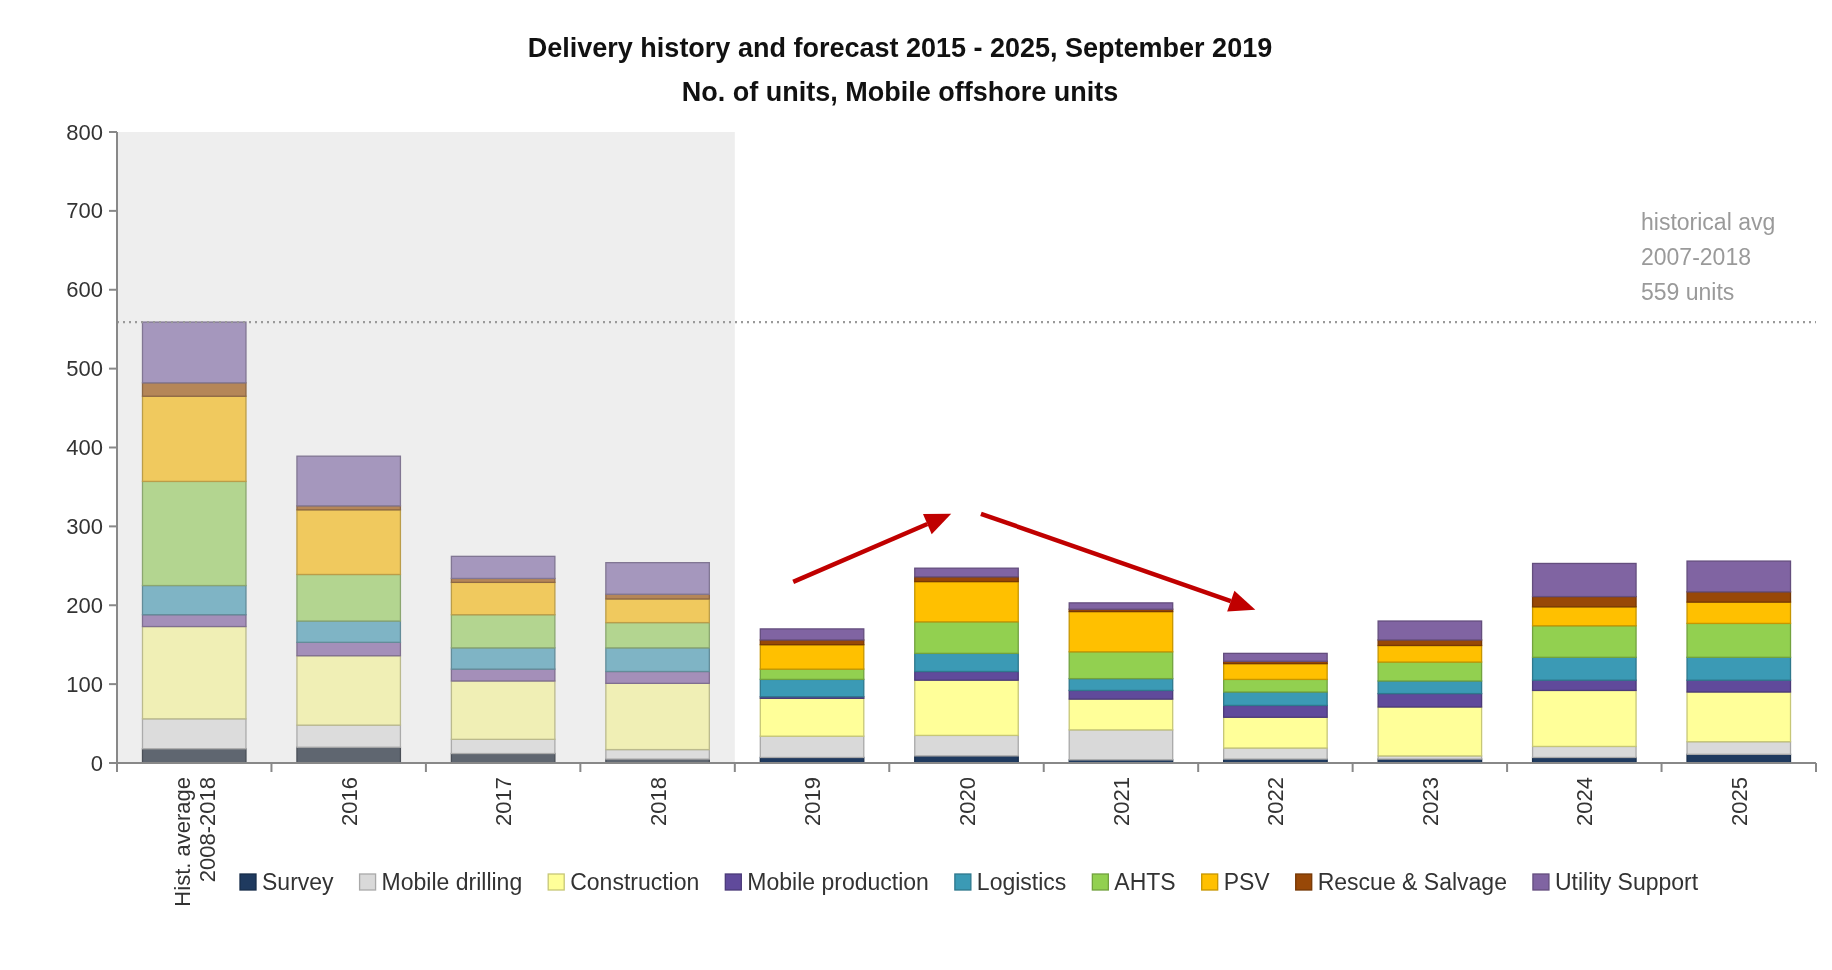  I want to click on legend-label: Mobile production, so click(838, 882).